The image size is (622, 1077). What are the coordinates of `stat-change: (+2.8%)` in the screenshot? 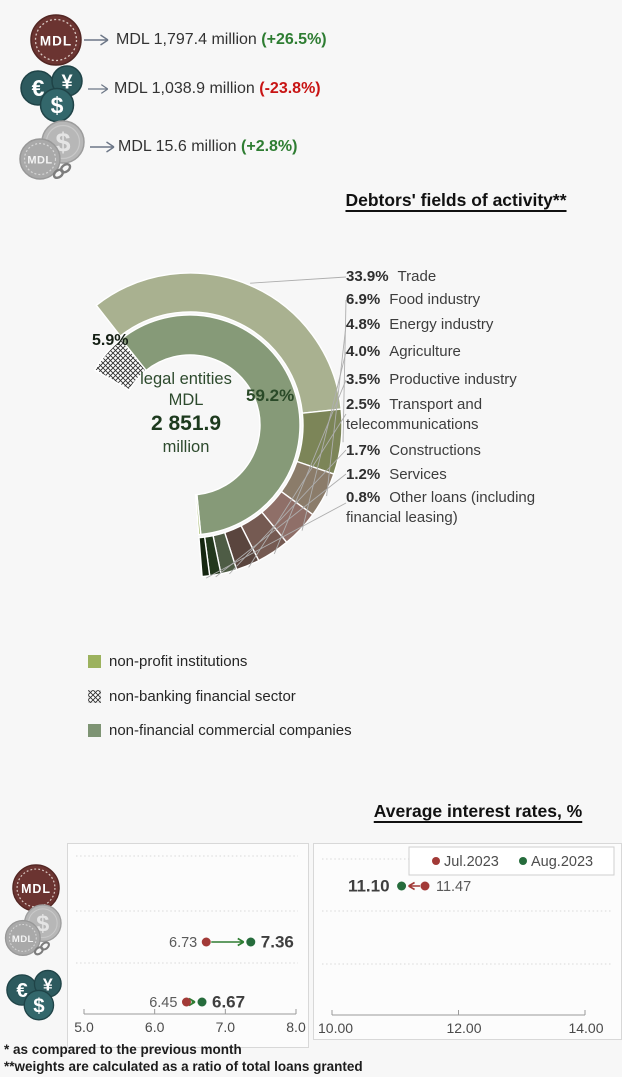 It's located at (269, 146).